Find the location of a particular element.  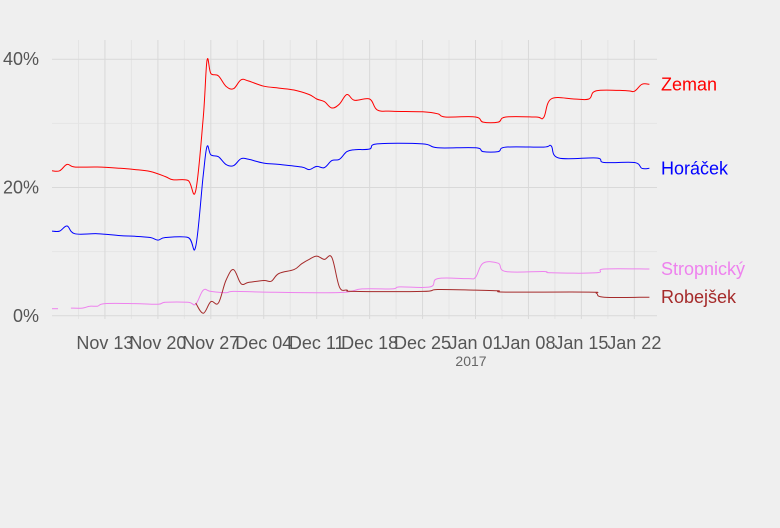

series-label-horacek: Horáček is located at coordinates (695, 168).